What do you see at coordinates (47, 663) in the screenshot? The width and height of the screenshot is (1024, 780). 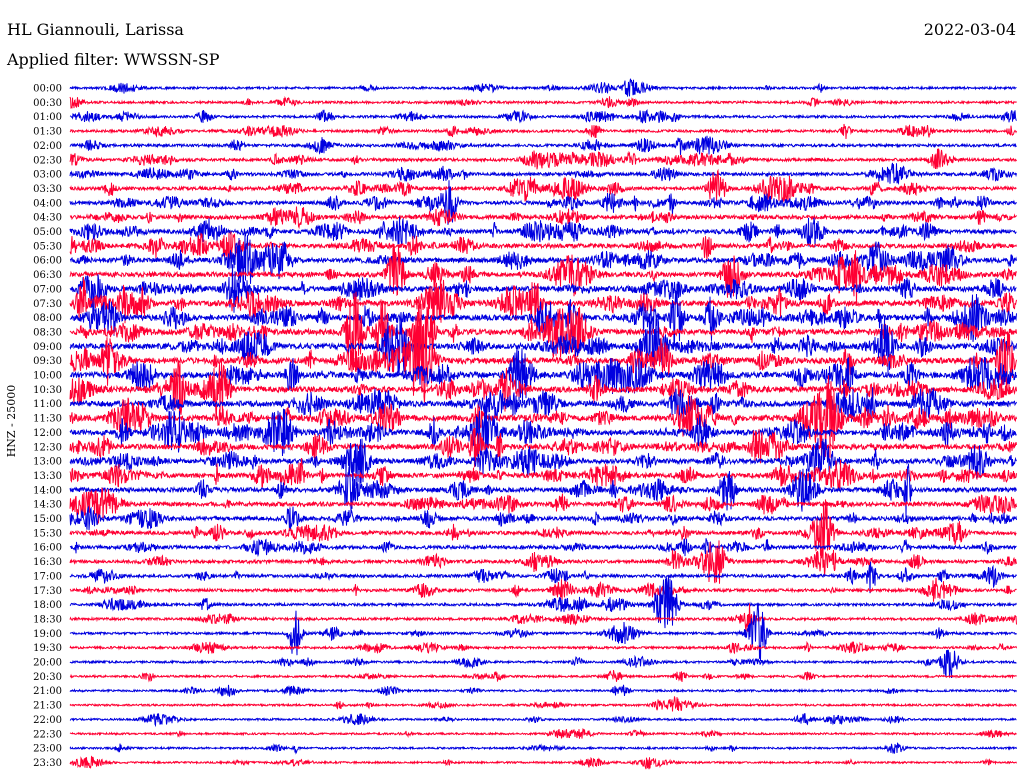 I see `row-time-label: 20:00` at bounding box center [47, 663].